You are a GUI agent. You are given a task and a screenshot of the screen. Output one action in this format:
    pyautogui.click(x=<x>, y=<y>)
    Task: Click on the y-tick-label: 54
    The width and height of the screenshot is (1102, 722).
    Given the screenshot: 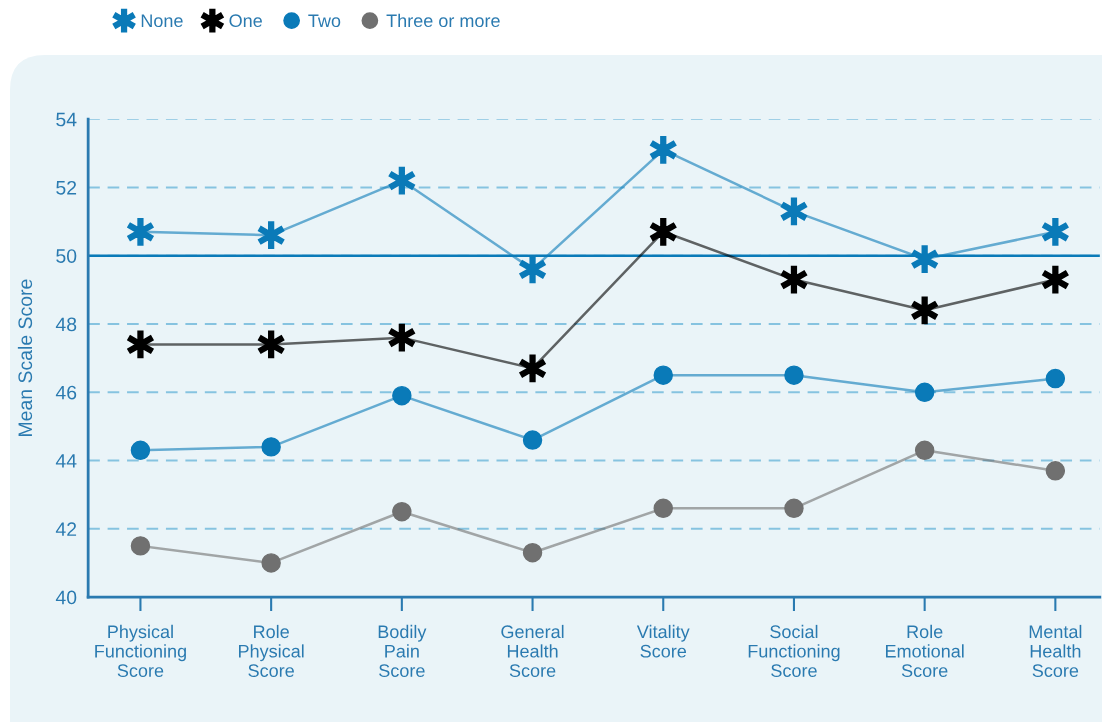 What is the action you would take?
    pyautogui.click(x=66, y=119)
    